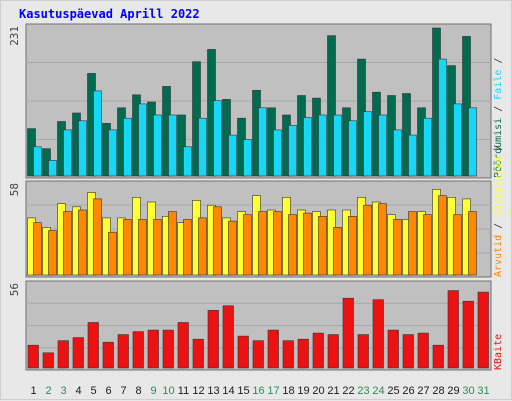 Image resolution: width=512 pixels, height=401 pixels. I want to click on x-tick-label: 25, so click(393, 391).